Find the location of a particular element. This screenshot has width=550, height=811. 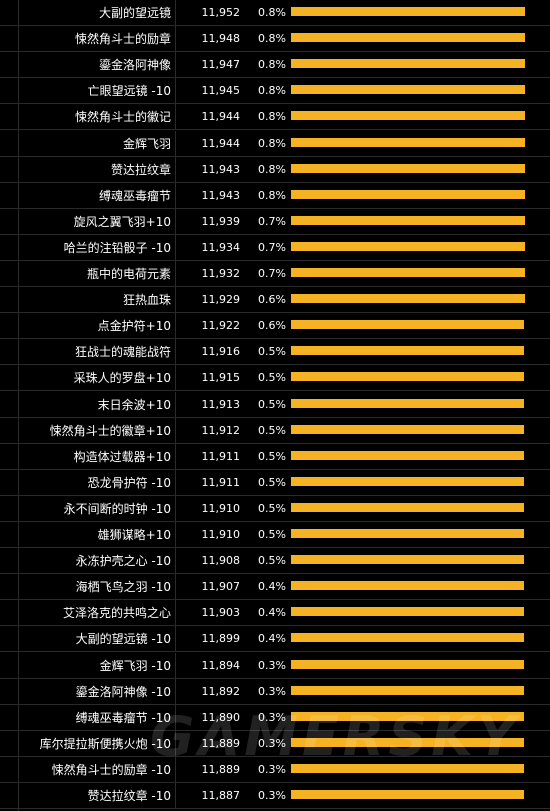

score-value: 11,899 is located at coordinates (221, 639).